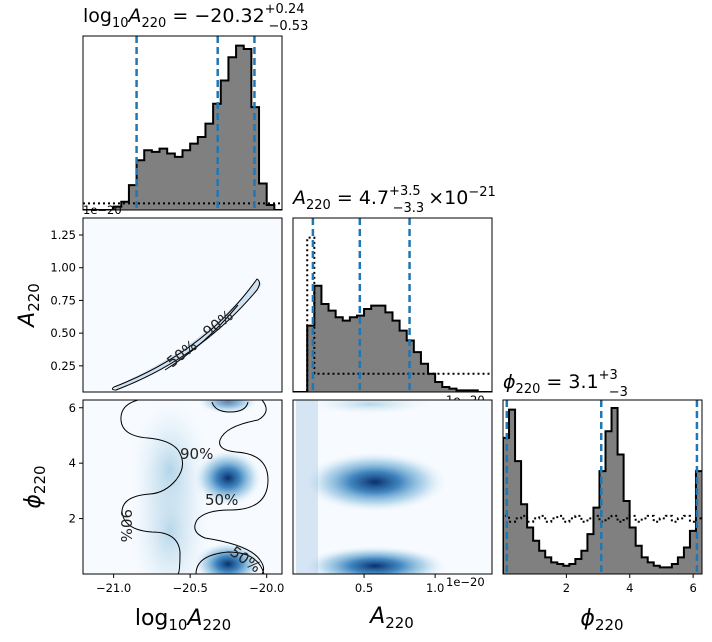 This screenshot has width=712, height=642. I want to click on y-ticks-phi220: 2 4 6, so click(76, 463).